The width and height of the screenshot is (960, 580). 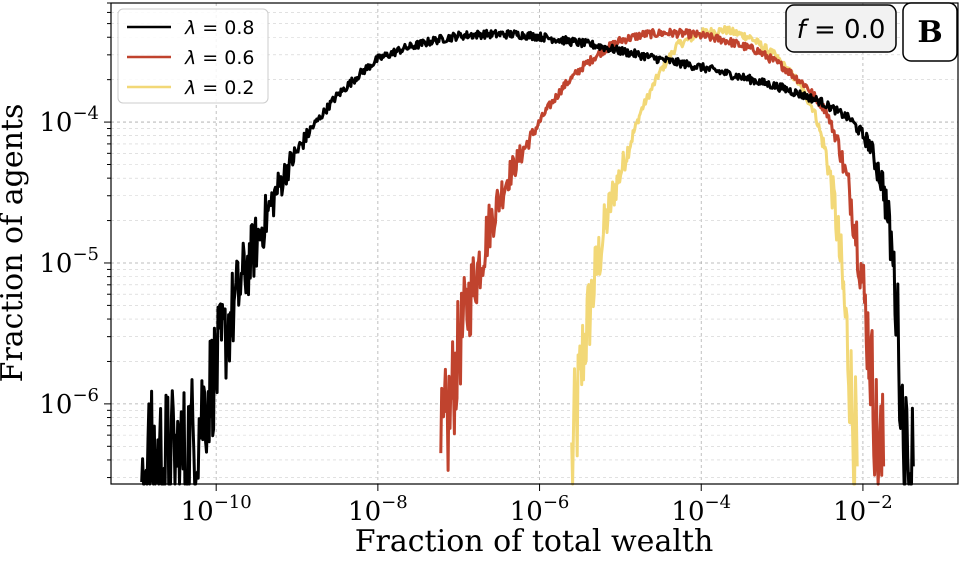 I want to click on legend-value: = 0.2, so click(x=225, y=88).